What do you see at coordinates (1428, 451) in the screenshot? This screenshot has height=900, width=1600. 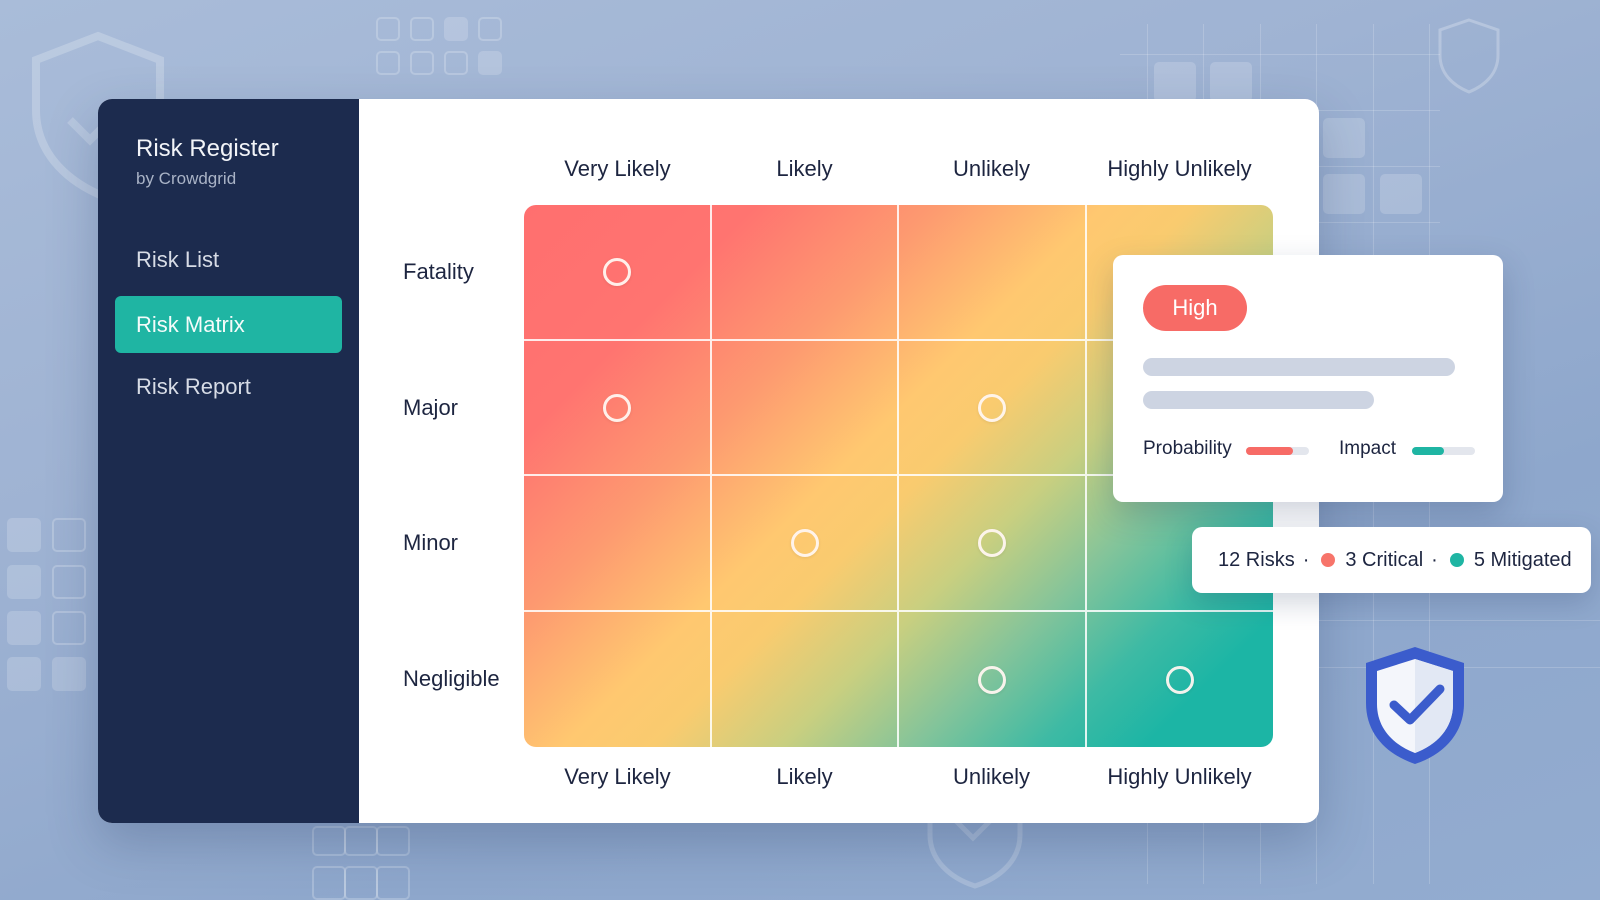 I see `impact-meter-fill` at bounding box center [1428, 451].